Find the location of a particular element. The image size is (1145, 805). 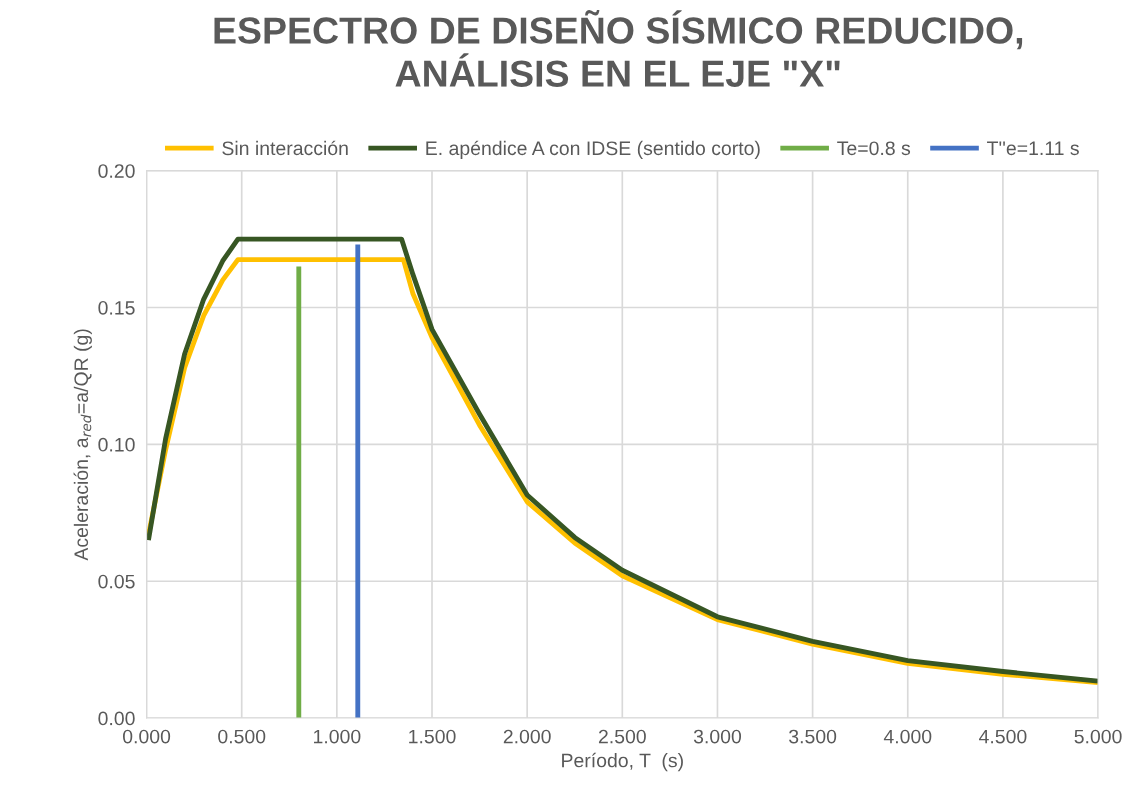

legend-label: Sin interacción is located at coordinates (285, 148).